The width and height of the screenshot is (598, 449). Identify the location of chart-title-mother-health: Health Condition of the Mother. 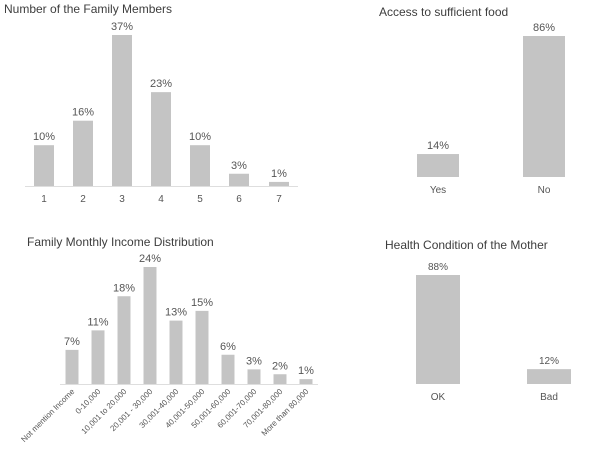
(466, 245).